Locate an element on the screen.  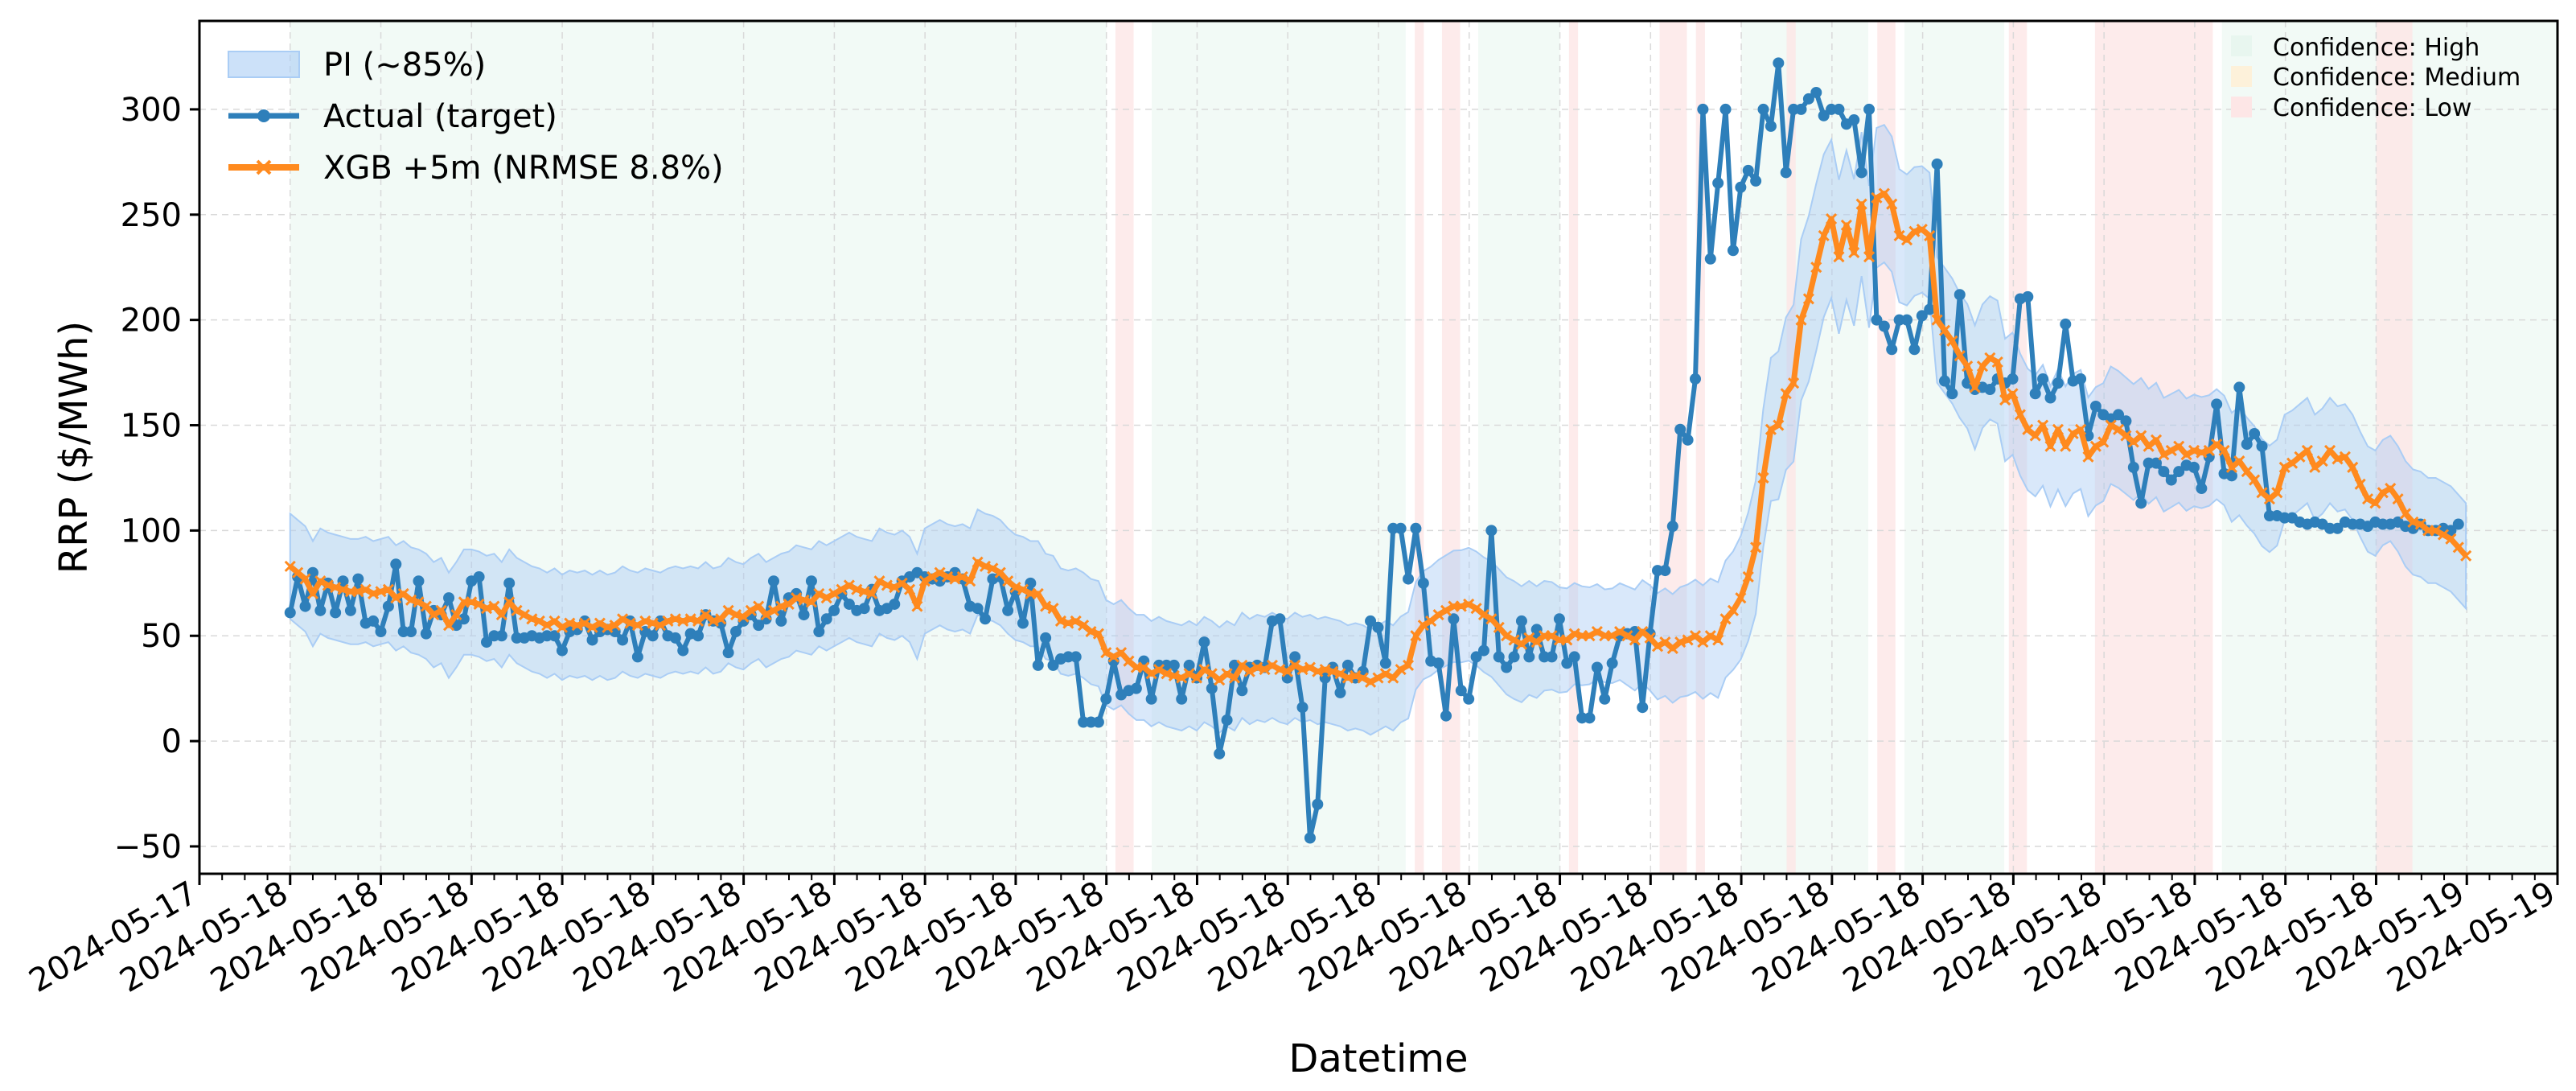
y-tick-label: 50 is located at coordinates (161, 636).